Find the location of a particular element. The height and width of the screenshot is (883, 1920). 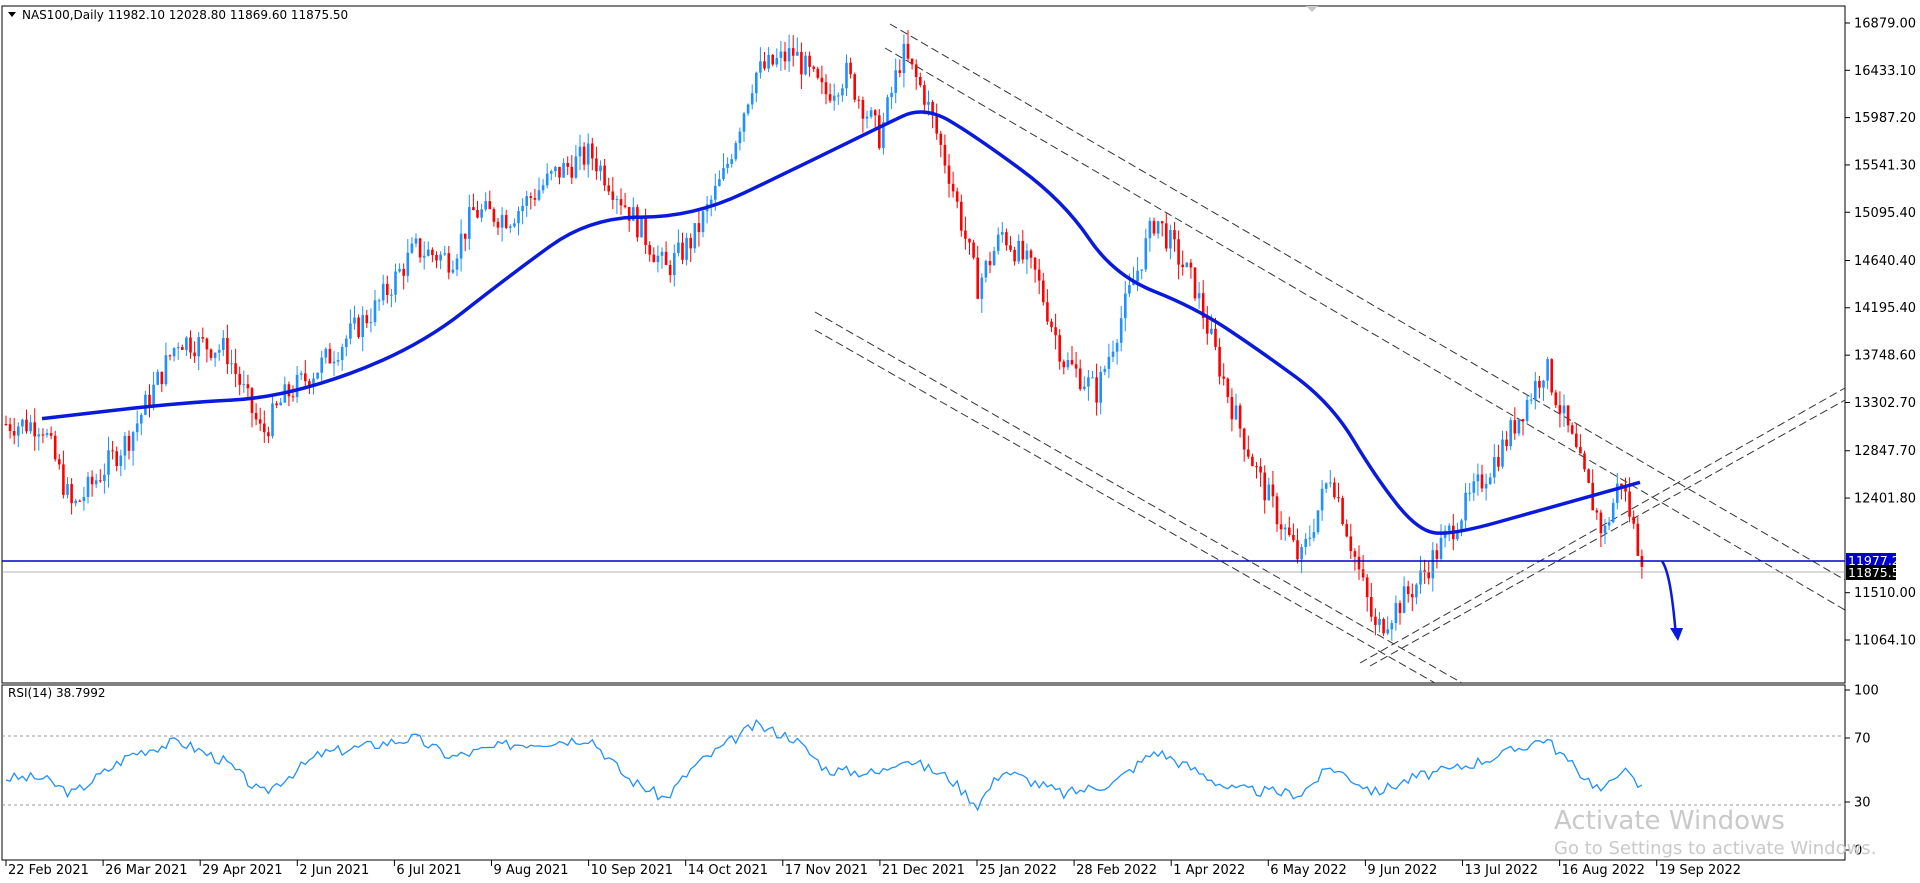

symbol-menu-triangle-icon is located at coordinates (12, 14).